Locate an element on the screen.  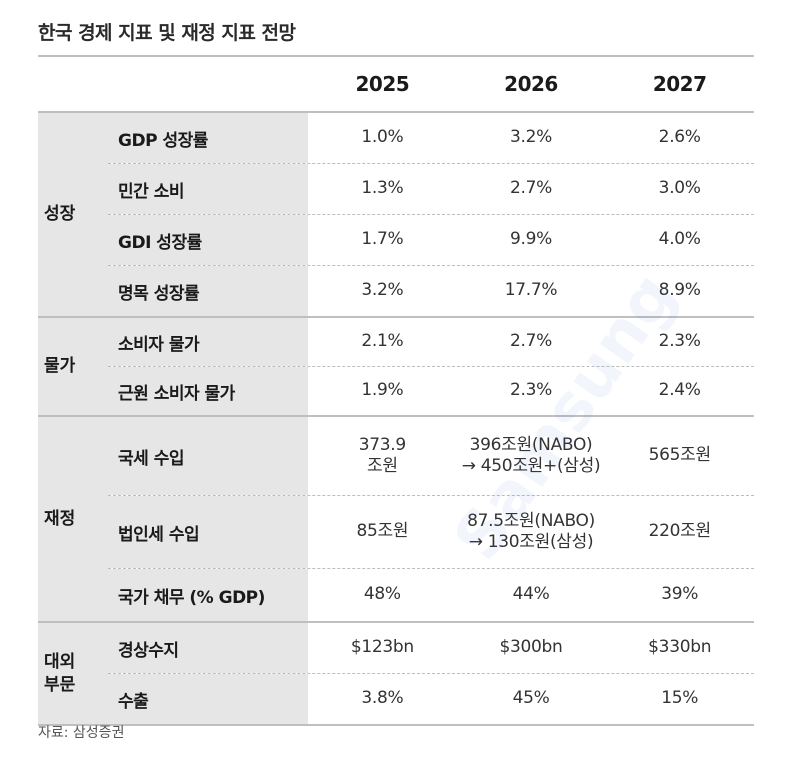
cell: 85조원 is located at coordinates (382, 531).